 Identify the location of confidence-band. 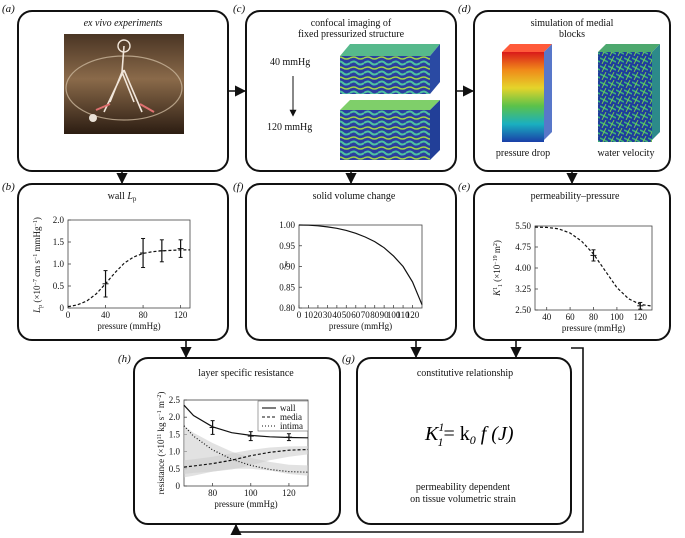
(246, 460).